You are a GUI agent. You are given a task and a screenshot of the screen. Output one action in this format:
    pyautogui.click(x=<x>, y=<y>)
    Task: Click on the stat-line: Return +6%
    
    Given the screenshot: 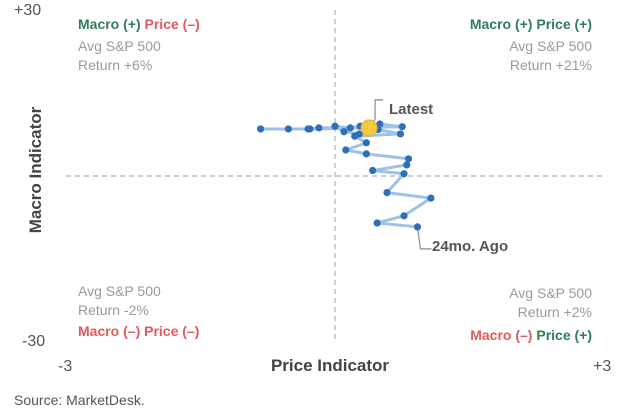 What is the action you would take?
    pyautogui.click(x=115, y=65)
    